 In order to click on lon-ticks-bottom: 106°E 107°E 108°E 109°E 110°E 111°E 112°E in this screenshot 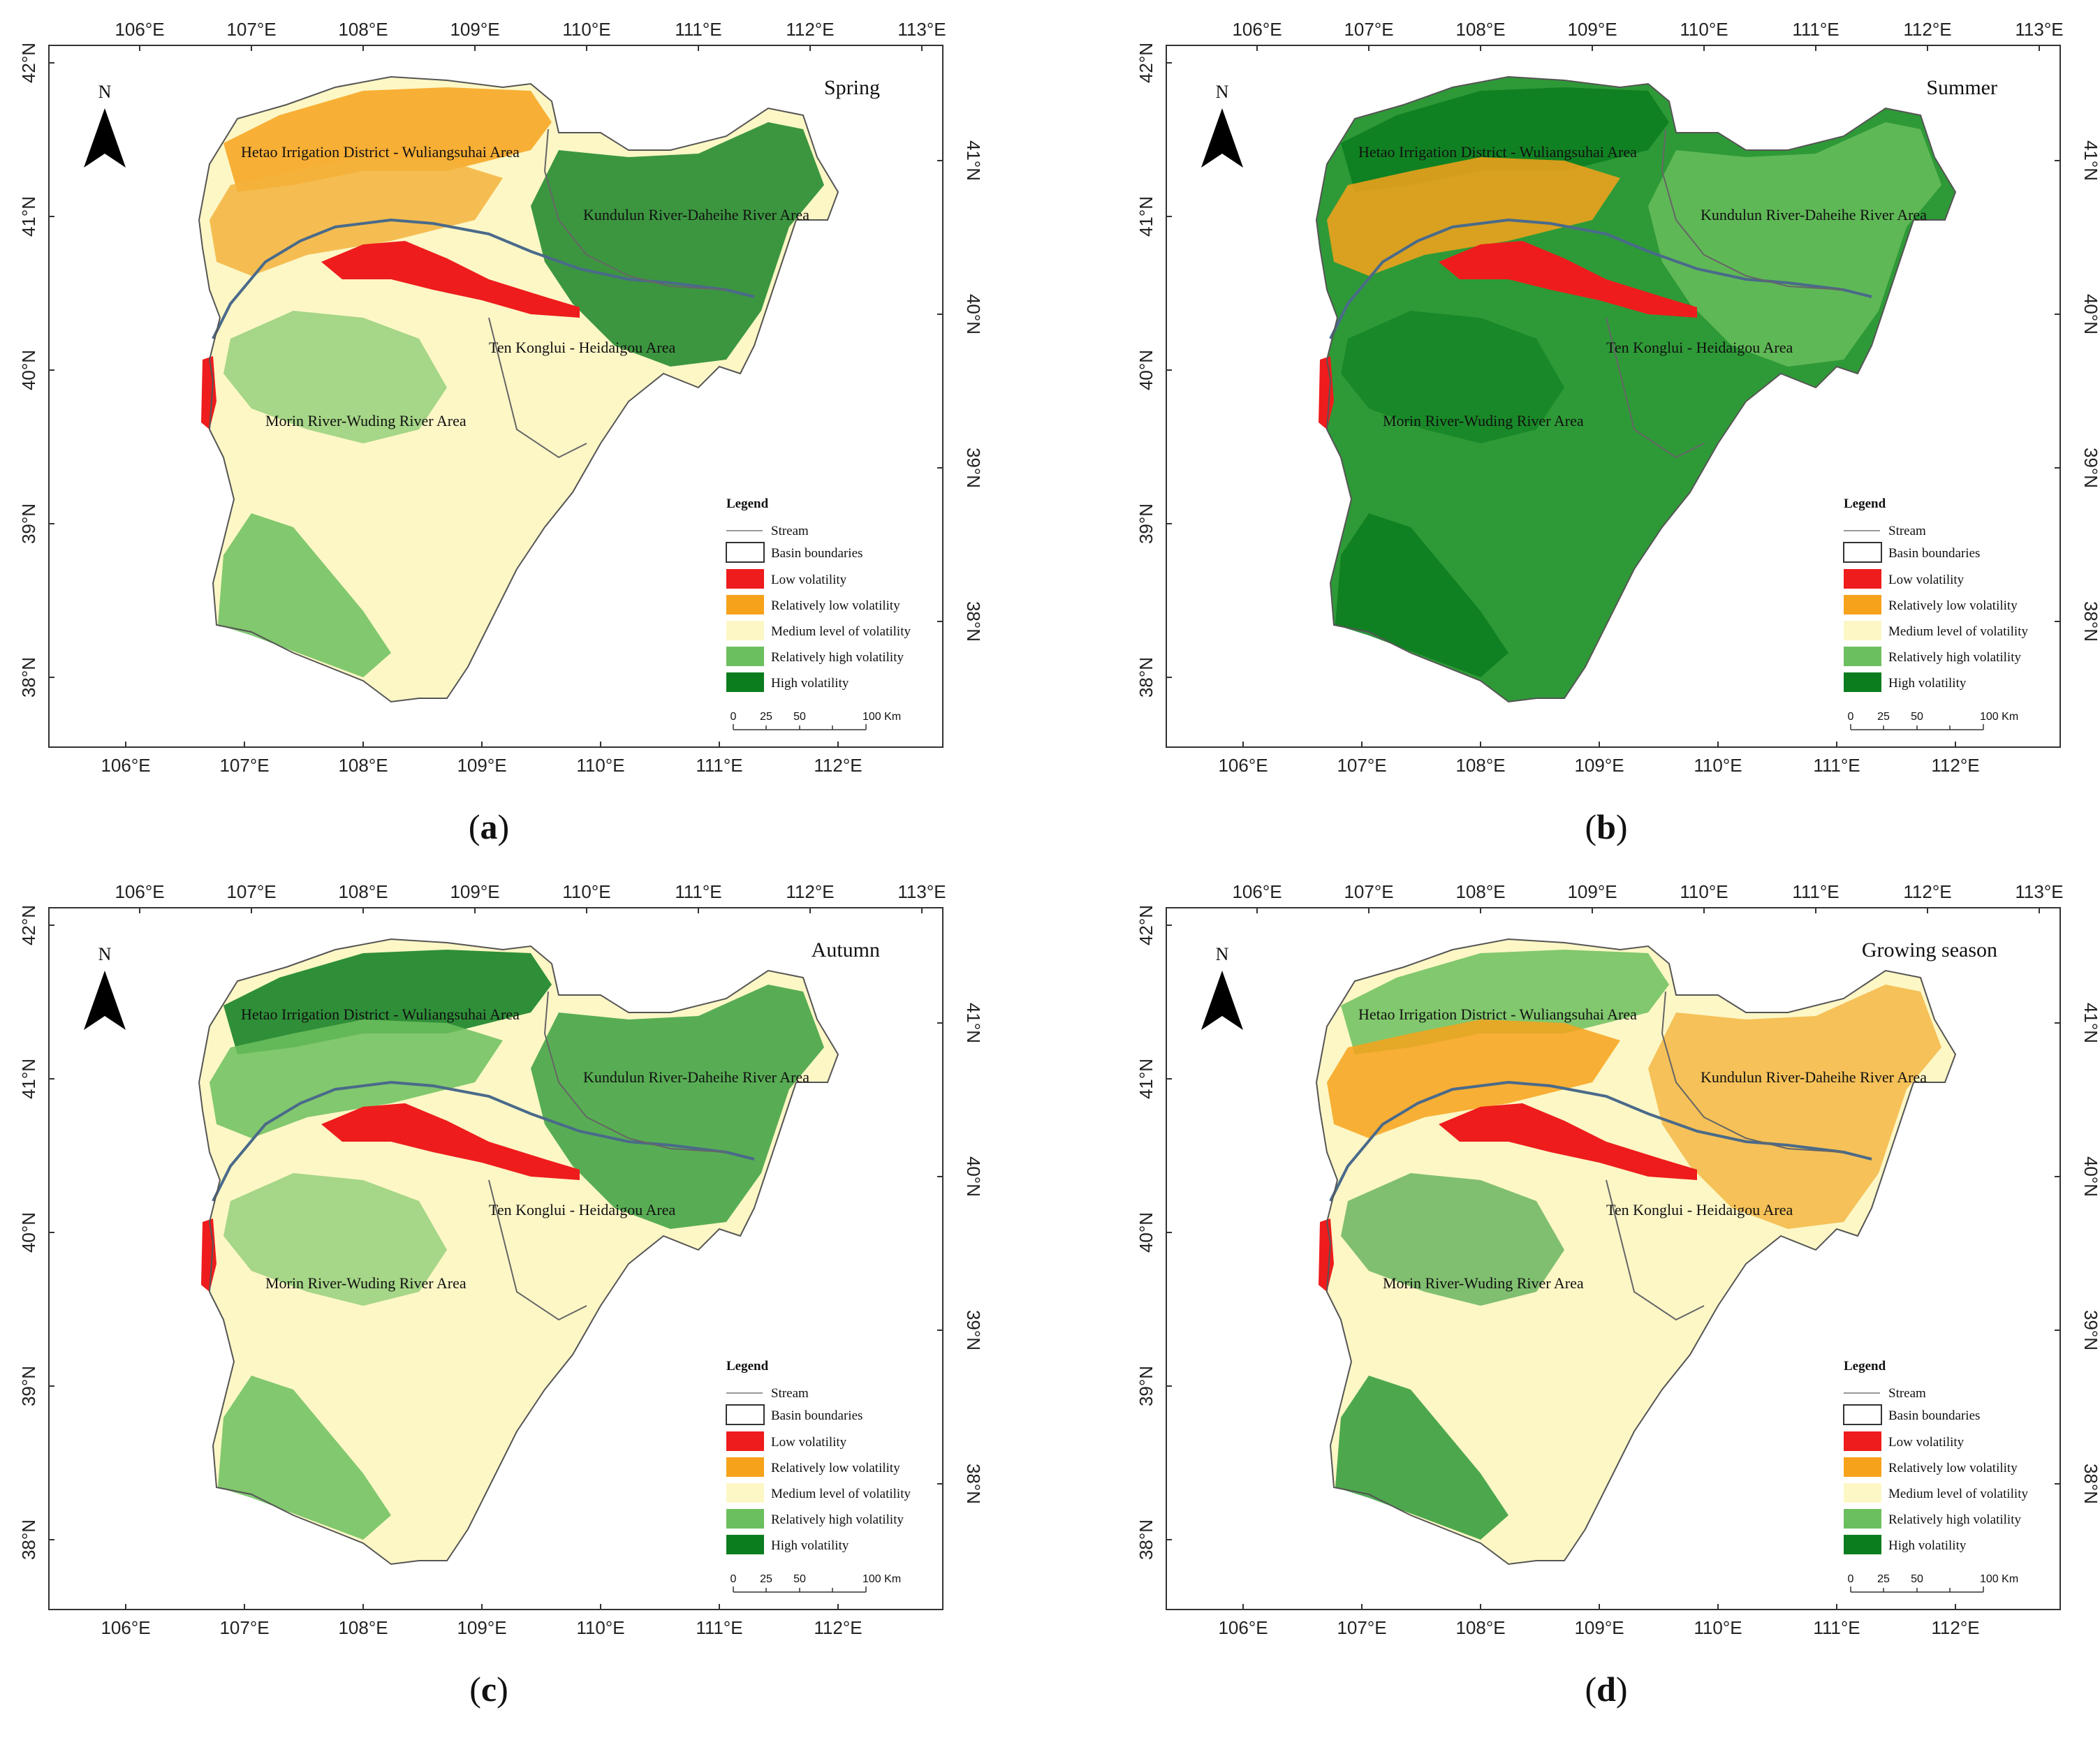, I will do `click(1599, 759)`.